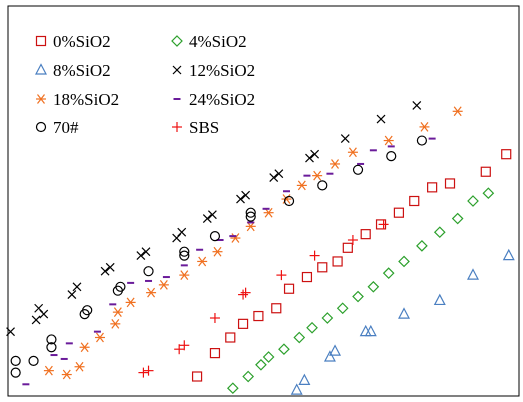 The width and height of the screenshot is (523, 402). I want to click on legend-marker-4pct-sio2, so click(177, 41).